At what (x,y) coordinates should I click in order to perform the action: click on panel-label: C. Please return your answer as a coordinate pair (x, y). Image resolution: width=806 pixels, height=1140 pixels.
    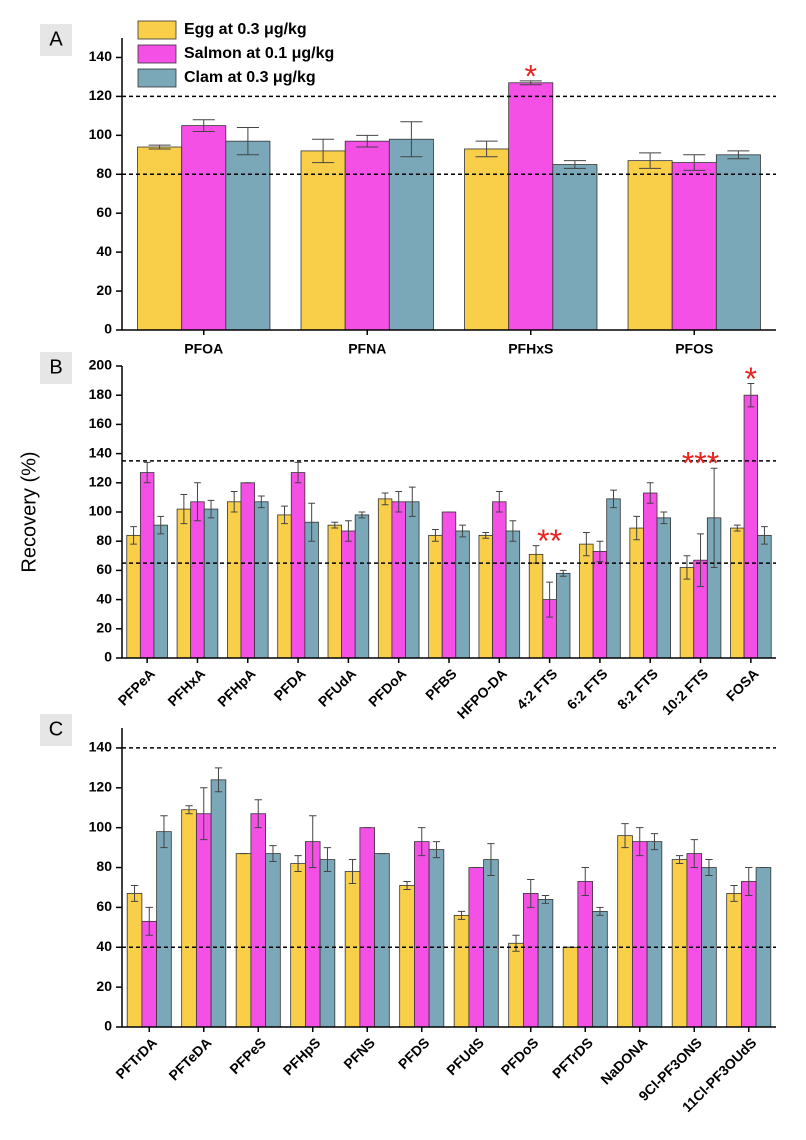
    Looking at the image, I should click on (56, 729).